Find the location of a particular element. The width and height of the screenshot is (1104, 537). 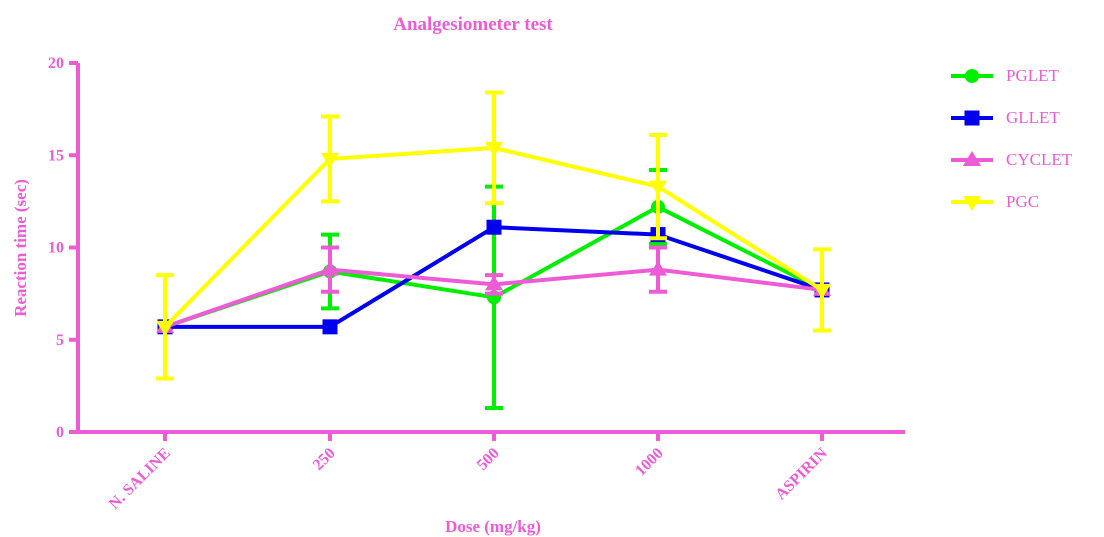

y-tick-label: 10 is located at coordinates (56, 248).